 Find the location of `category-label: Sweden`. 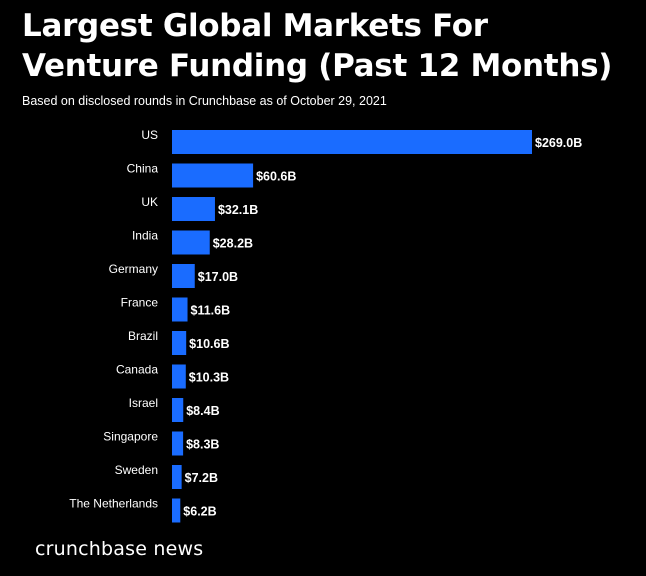

category-label: Sweden is located at coordinates (136, 470).